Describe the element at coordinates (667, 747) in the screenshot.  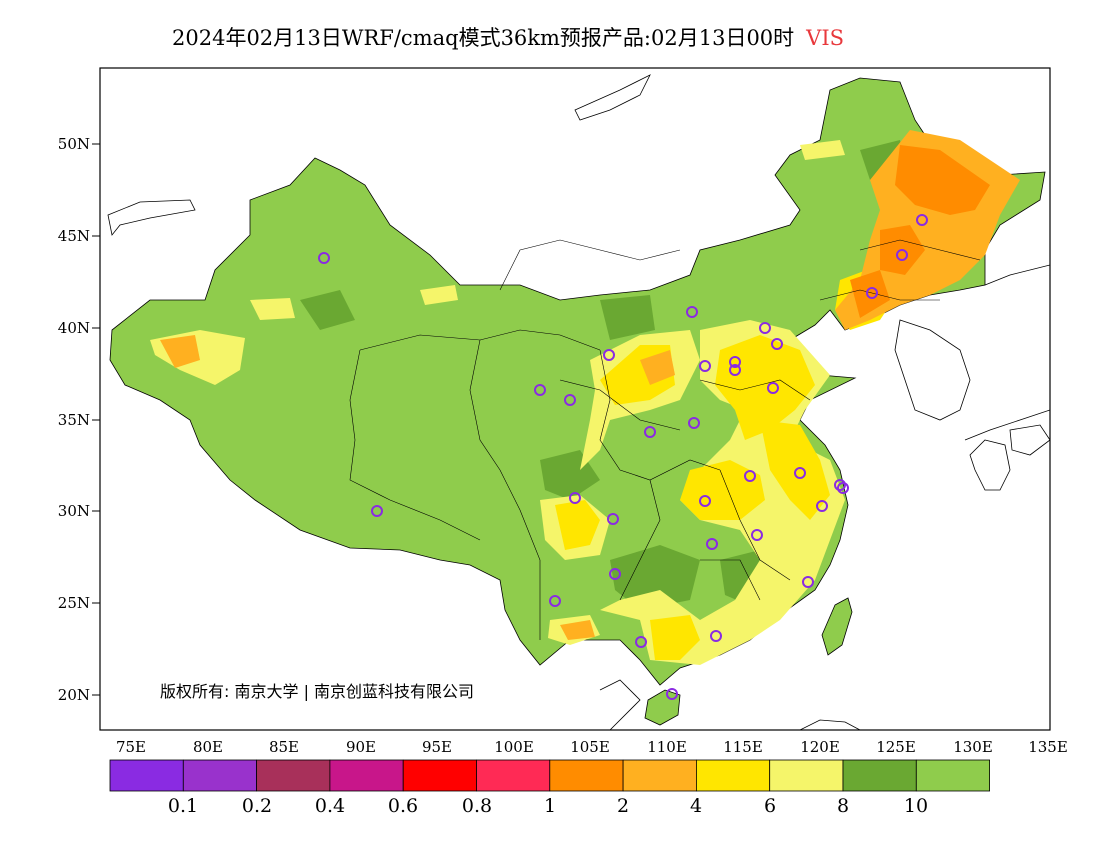
I see `lon-label: 110E` at that location.